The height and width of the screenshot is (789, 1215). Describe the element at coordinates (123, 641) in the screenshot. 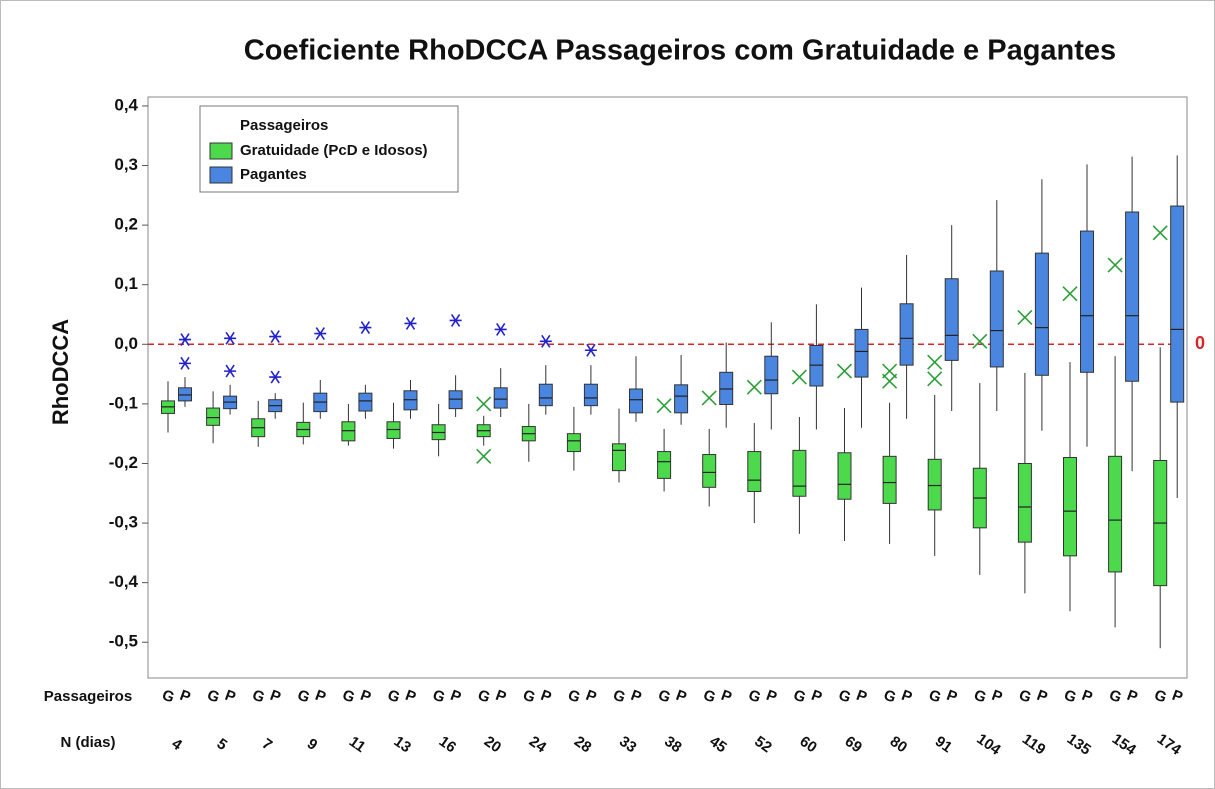

I see `y-tick-label: -0,5` at that location.